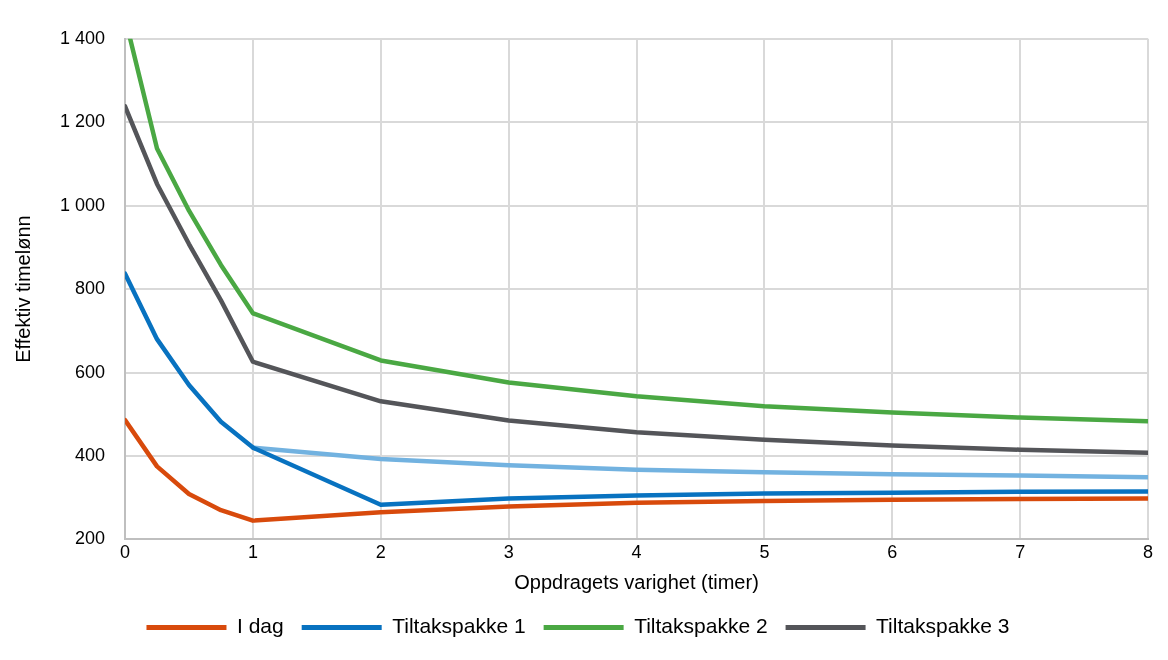  What do you see at coordinates (764, 552) in the screenshot?
I see `x-tick-label: 5` at bounding box center [764, 552].